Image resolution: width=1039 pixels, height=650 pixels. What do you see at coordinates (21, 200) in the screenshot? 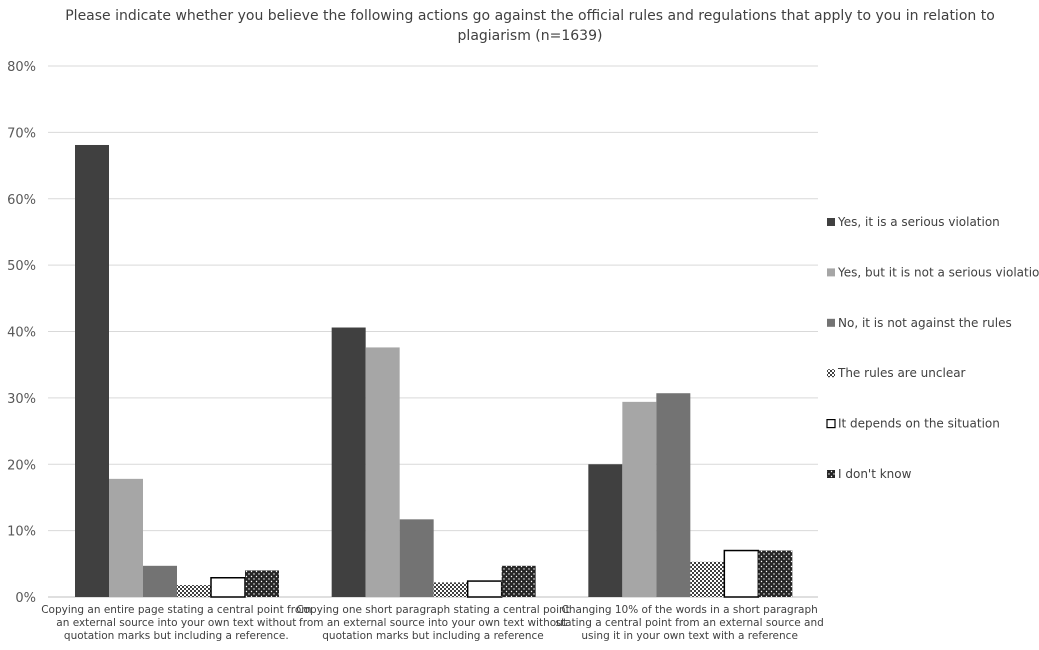
I see `y-tick-label: 60%` at bounding box center [21, 200].